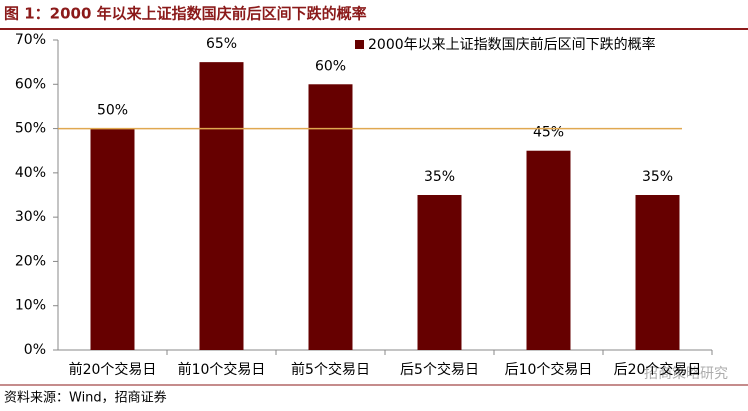 This screenshot has width=748, height=411. I want to click on y-tick-label: 70%, so click(30, 40).